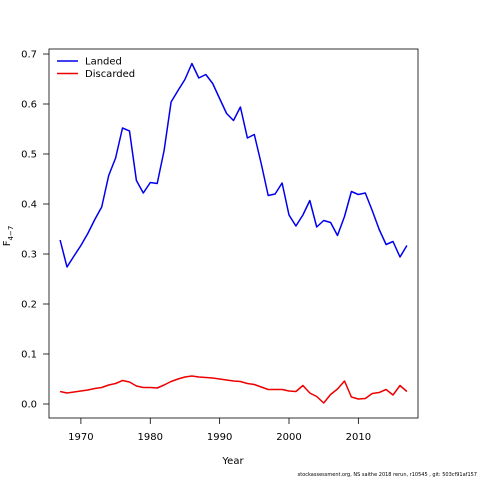  What do you see at coordinates (103, 62) in the screenshot?
I see `legend-label-landed: Landed` at bounding box center [103, 62].